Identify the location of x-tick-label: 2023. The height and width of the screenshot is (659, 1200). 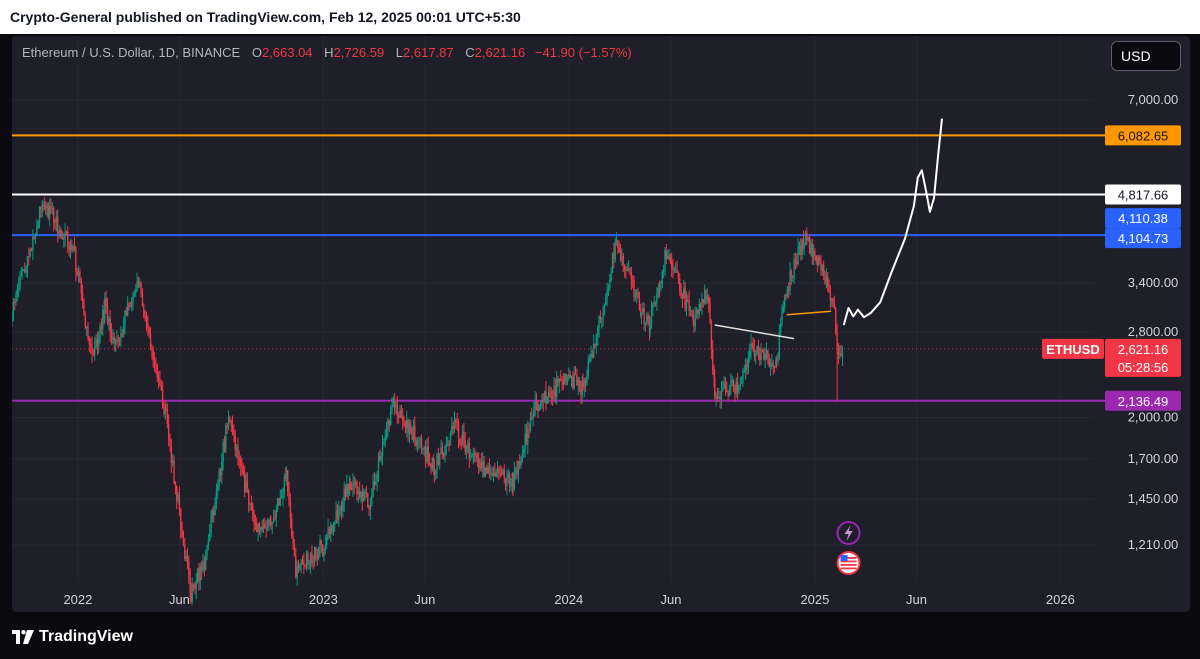
(323, 599).